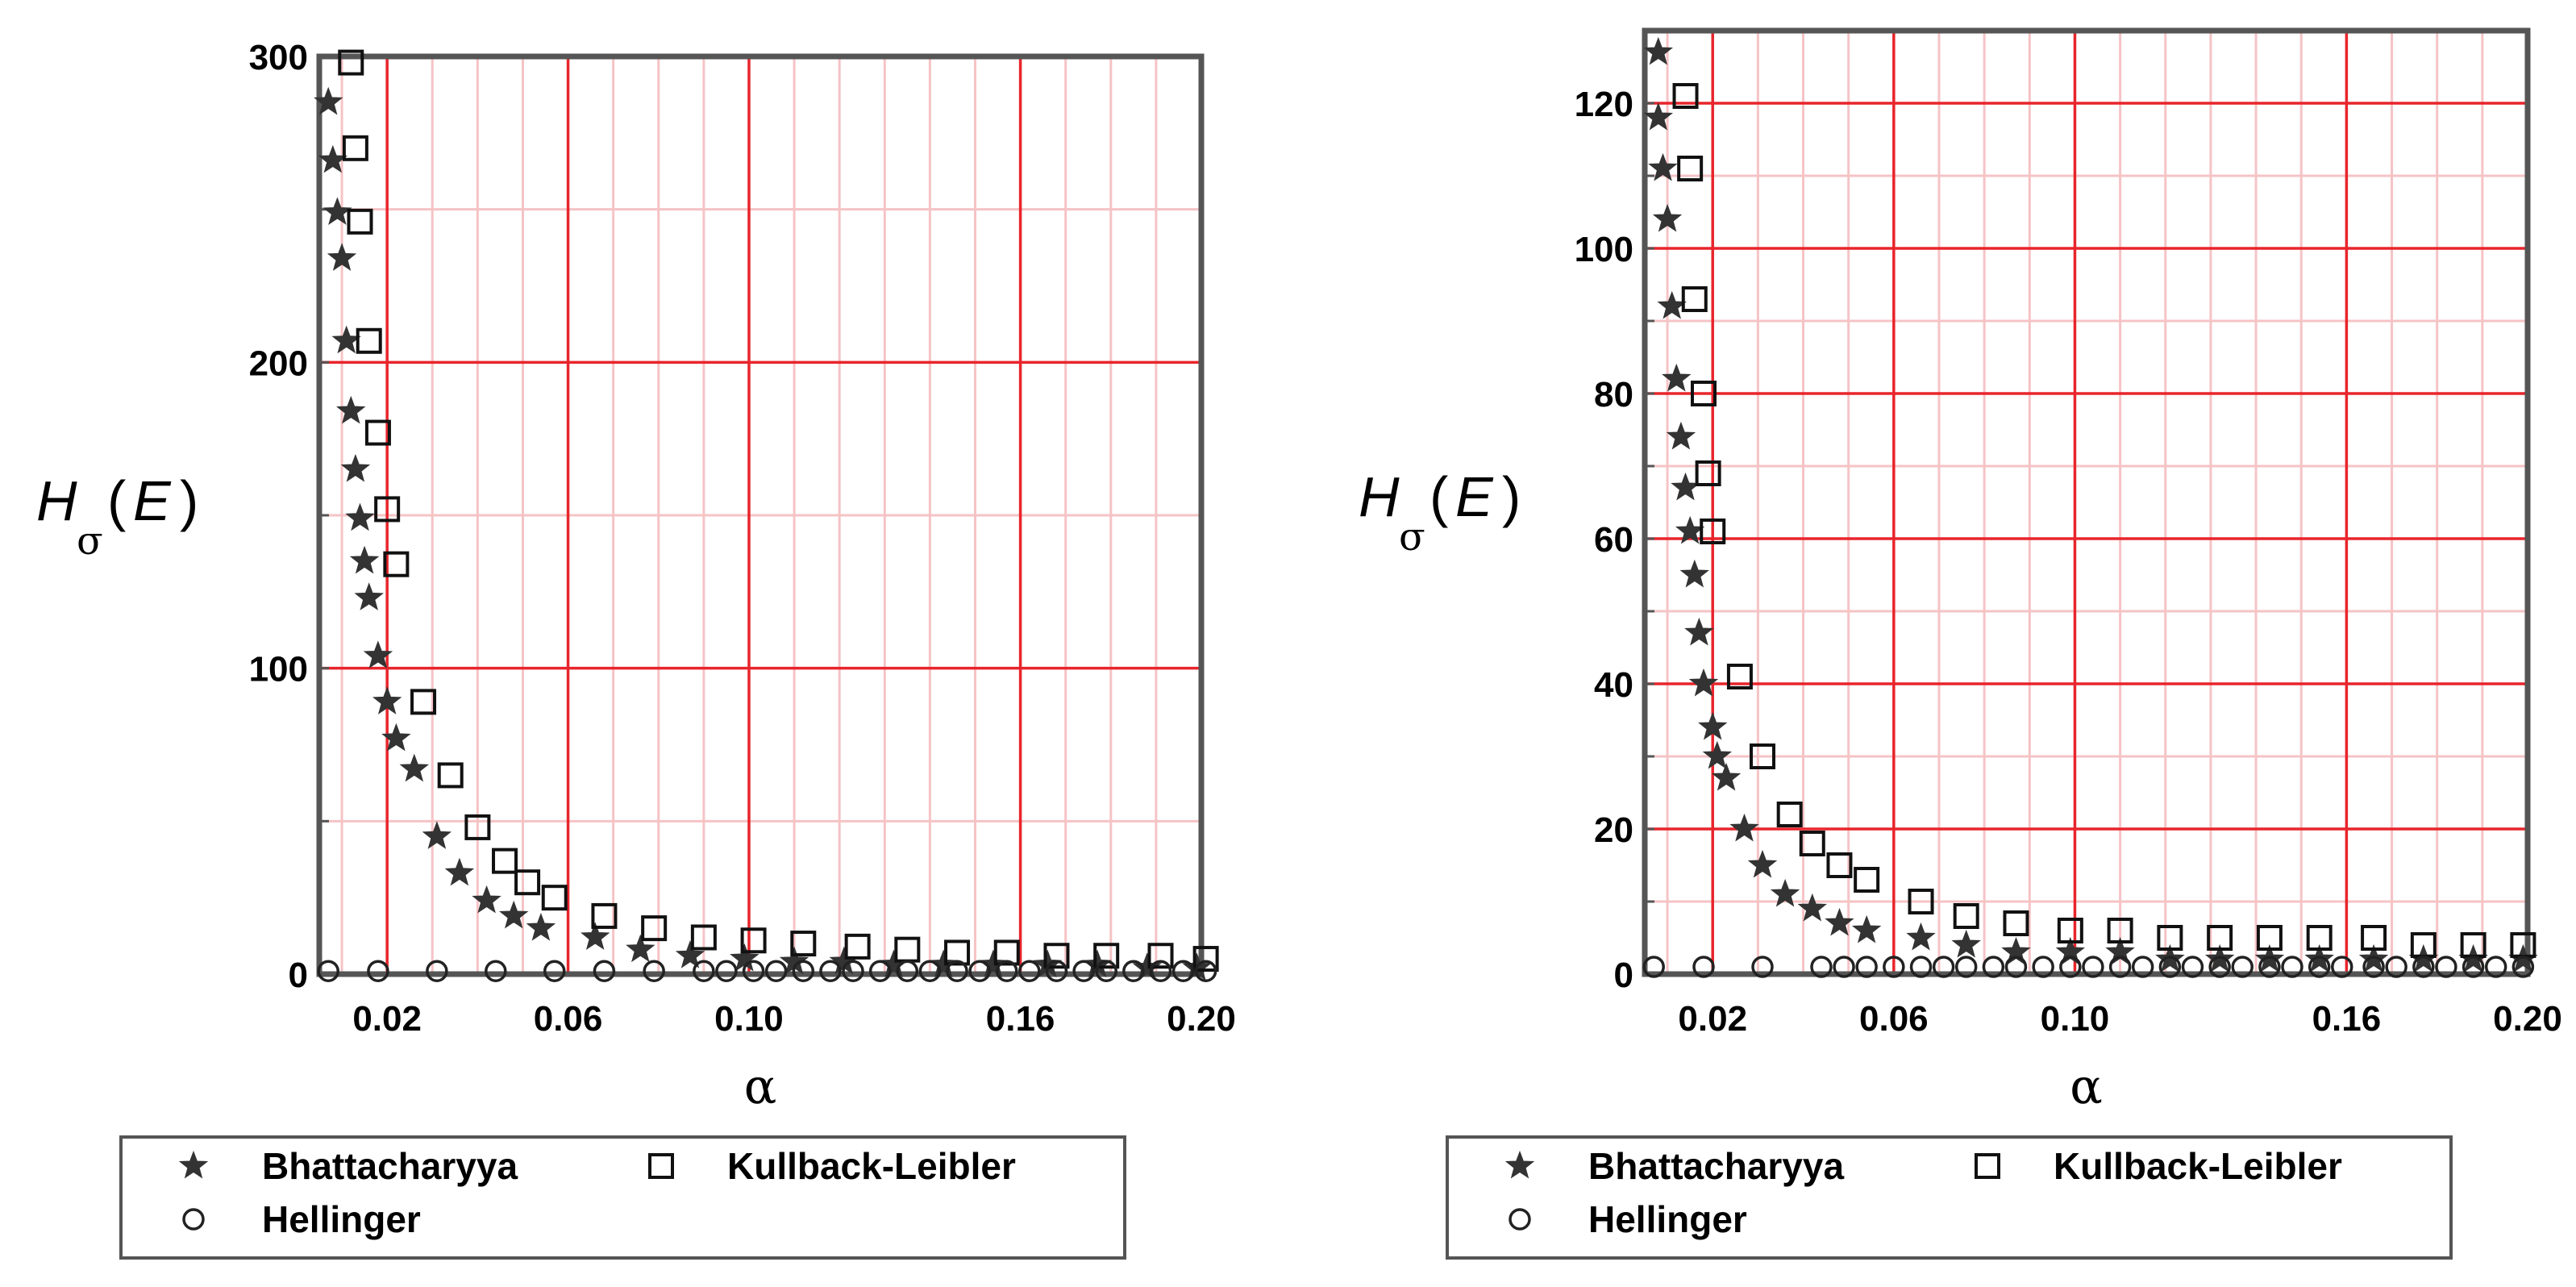  Describe the element at coordinates (1614, 830) in the screenshot. I see `y-tick-label: 20` at that location.